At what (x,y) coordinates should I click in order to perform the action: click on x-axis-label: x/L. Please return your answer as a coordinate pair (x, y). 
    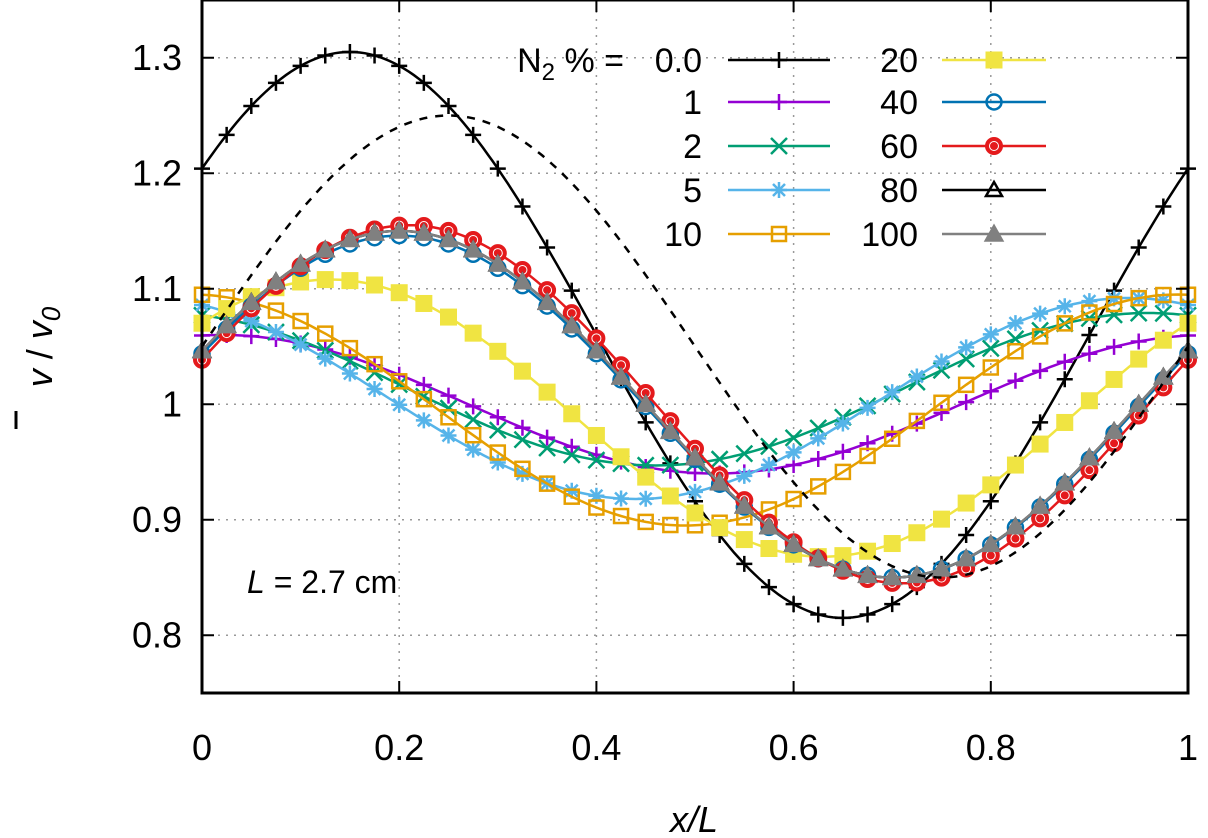
    Looking at the image, I should click on (693, 818).